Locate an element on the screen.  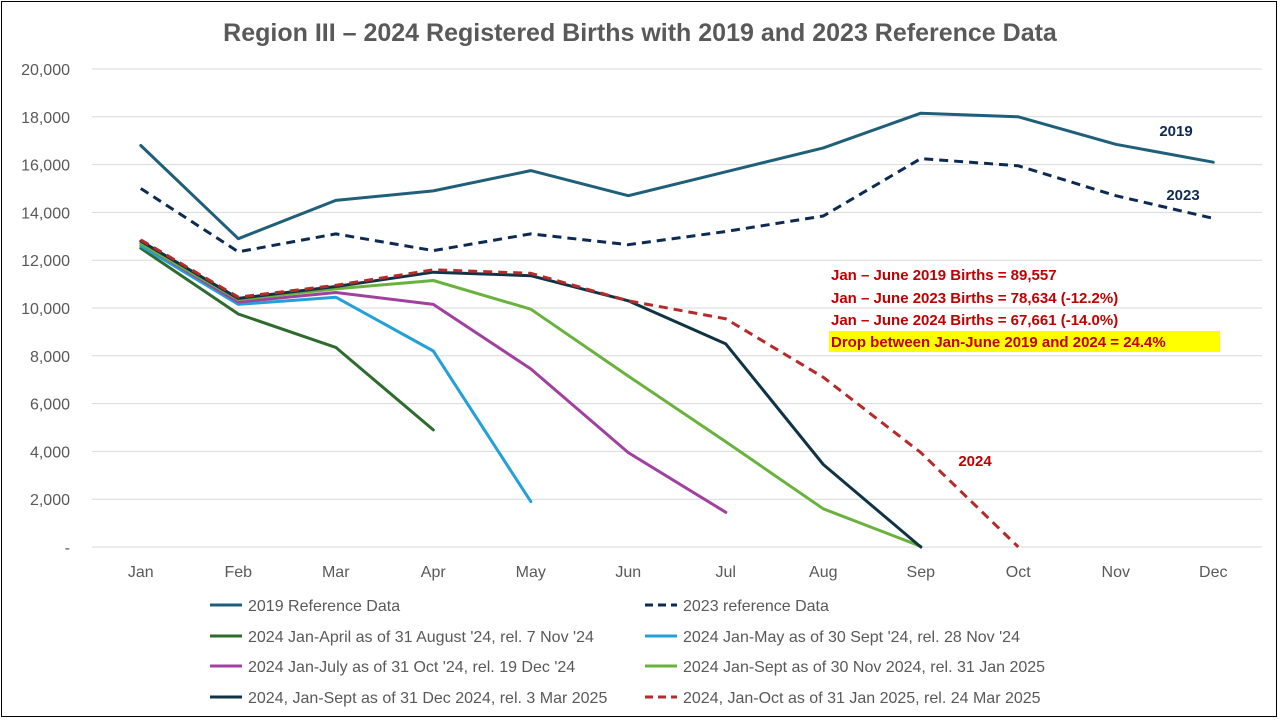
y-tick-label: 20,000 is located at coordinates (45, 70).